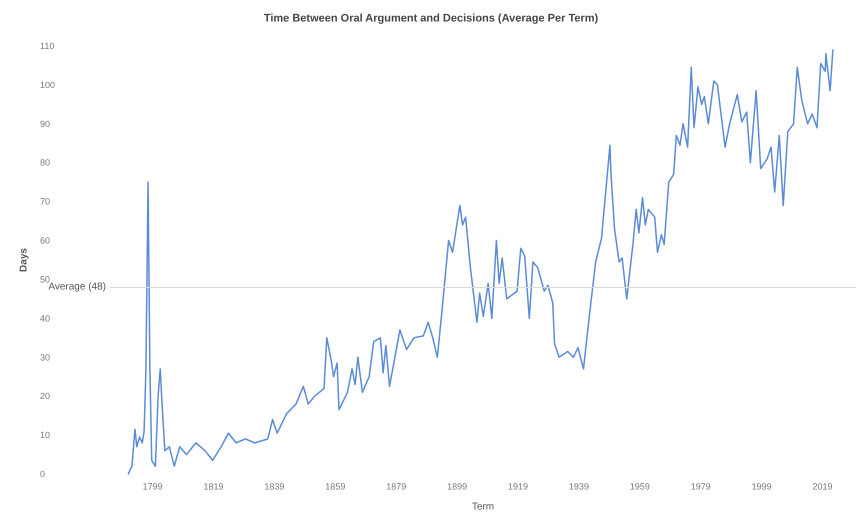 The height and width of the screenshot is (517, 862). Describe the element at coordinates (822, 487) in the screenshot. I see `x-tick-label: 2019` at that location.